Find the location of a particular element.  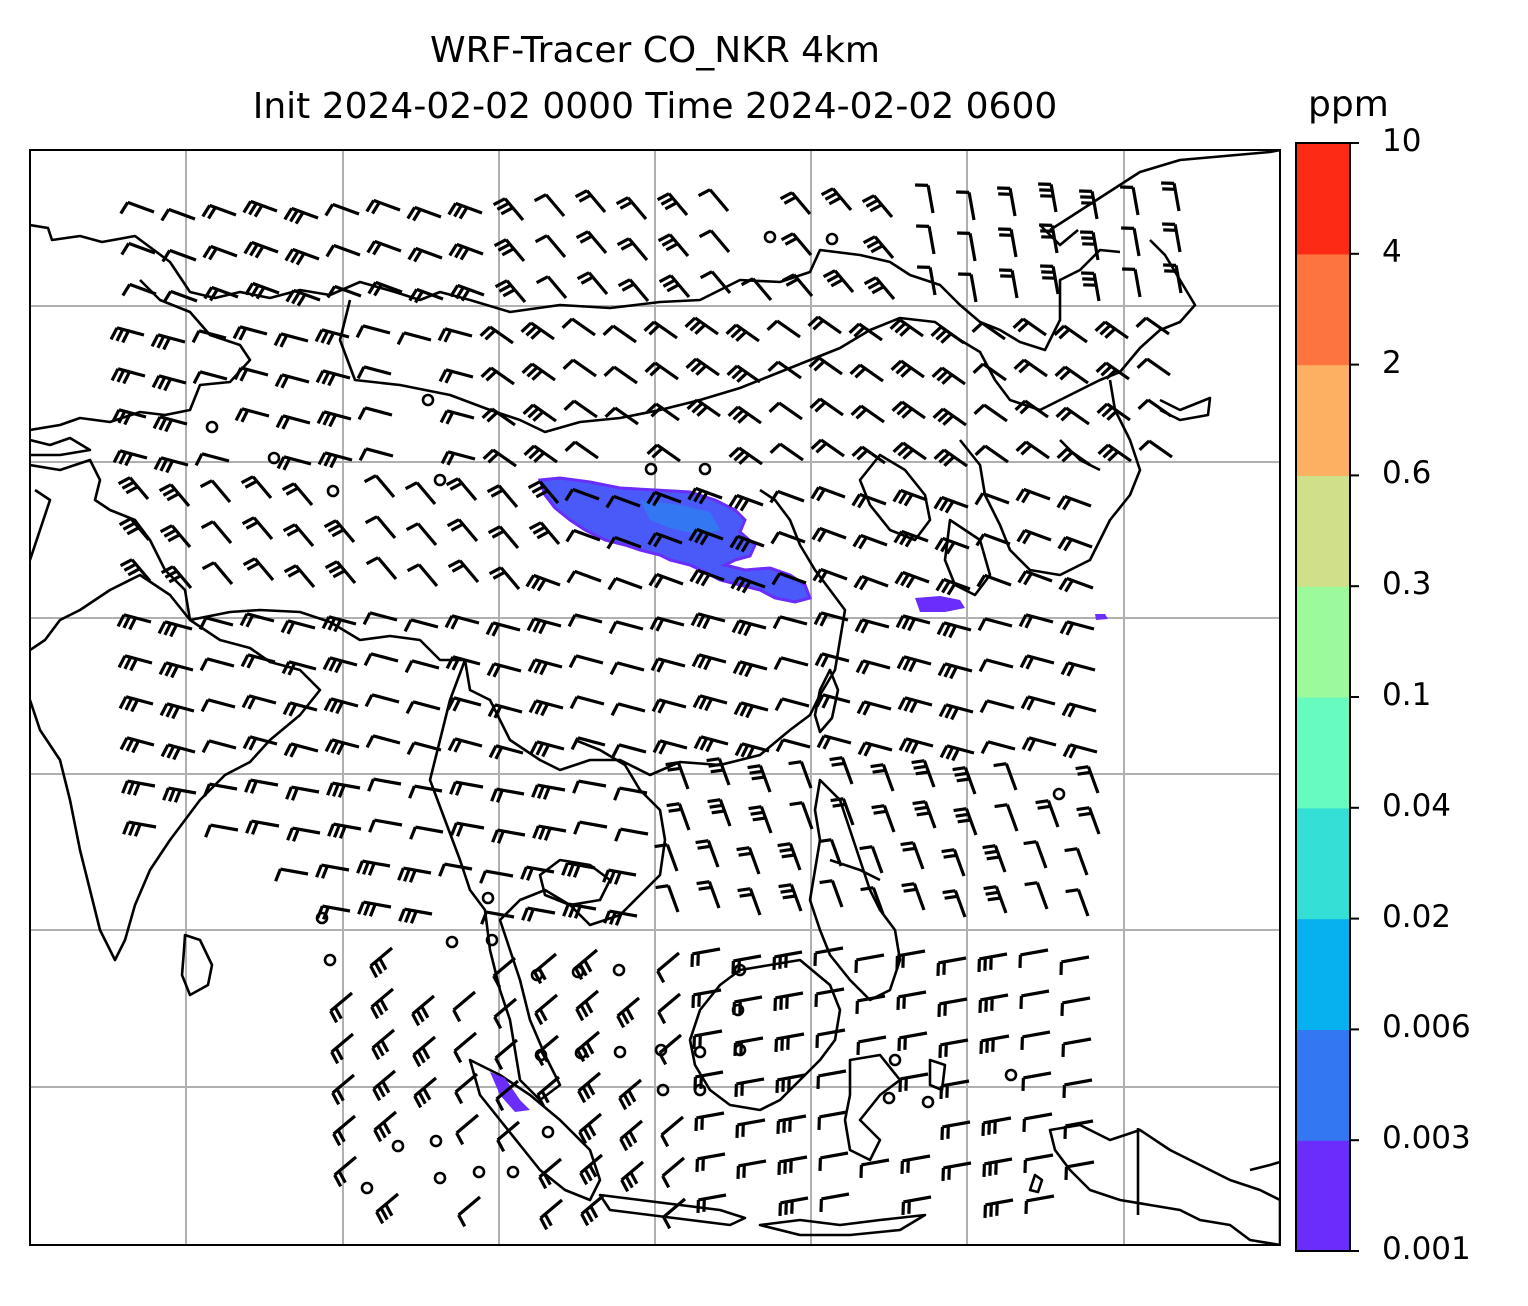

colorbar-segment is located at coordinates (1323, 753).